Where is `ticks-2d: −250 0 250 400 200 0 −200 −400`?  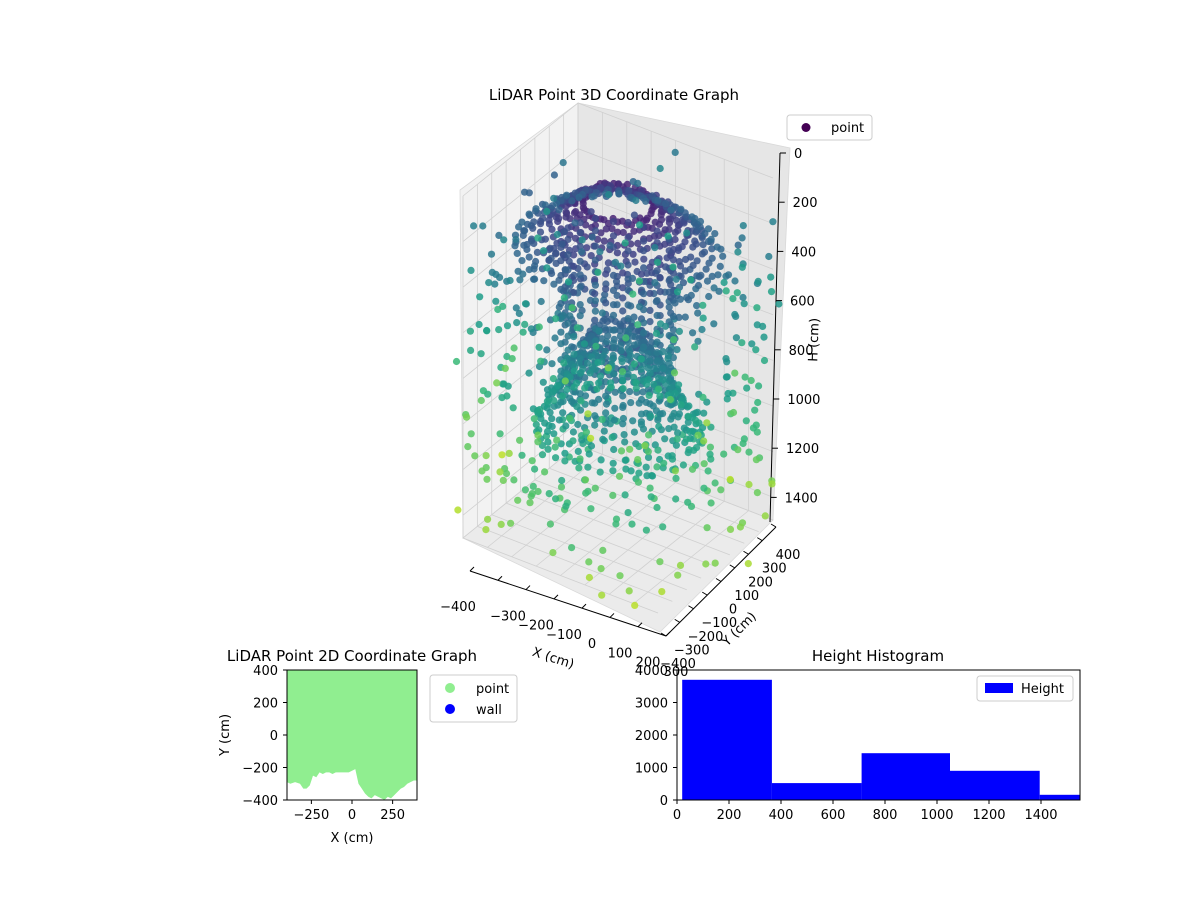
ticks-2d: −250 0 250 400 200 0 −200 −400 is located at coordinates (323, 743).